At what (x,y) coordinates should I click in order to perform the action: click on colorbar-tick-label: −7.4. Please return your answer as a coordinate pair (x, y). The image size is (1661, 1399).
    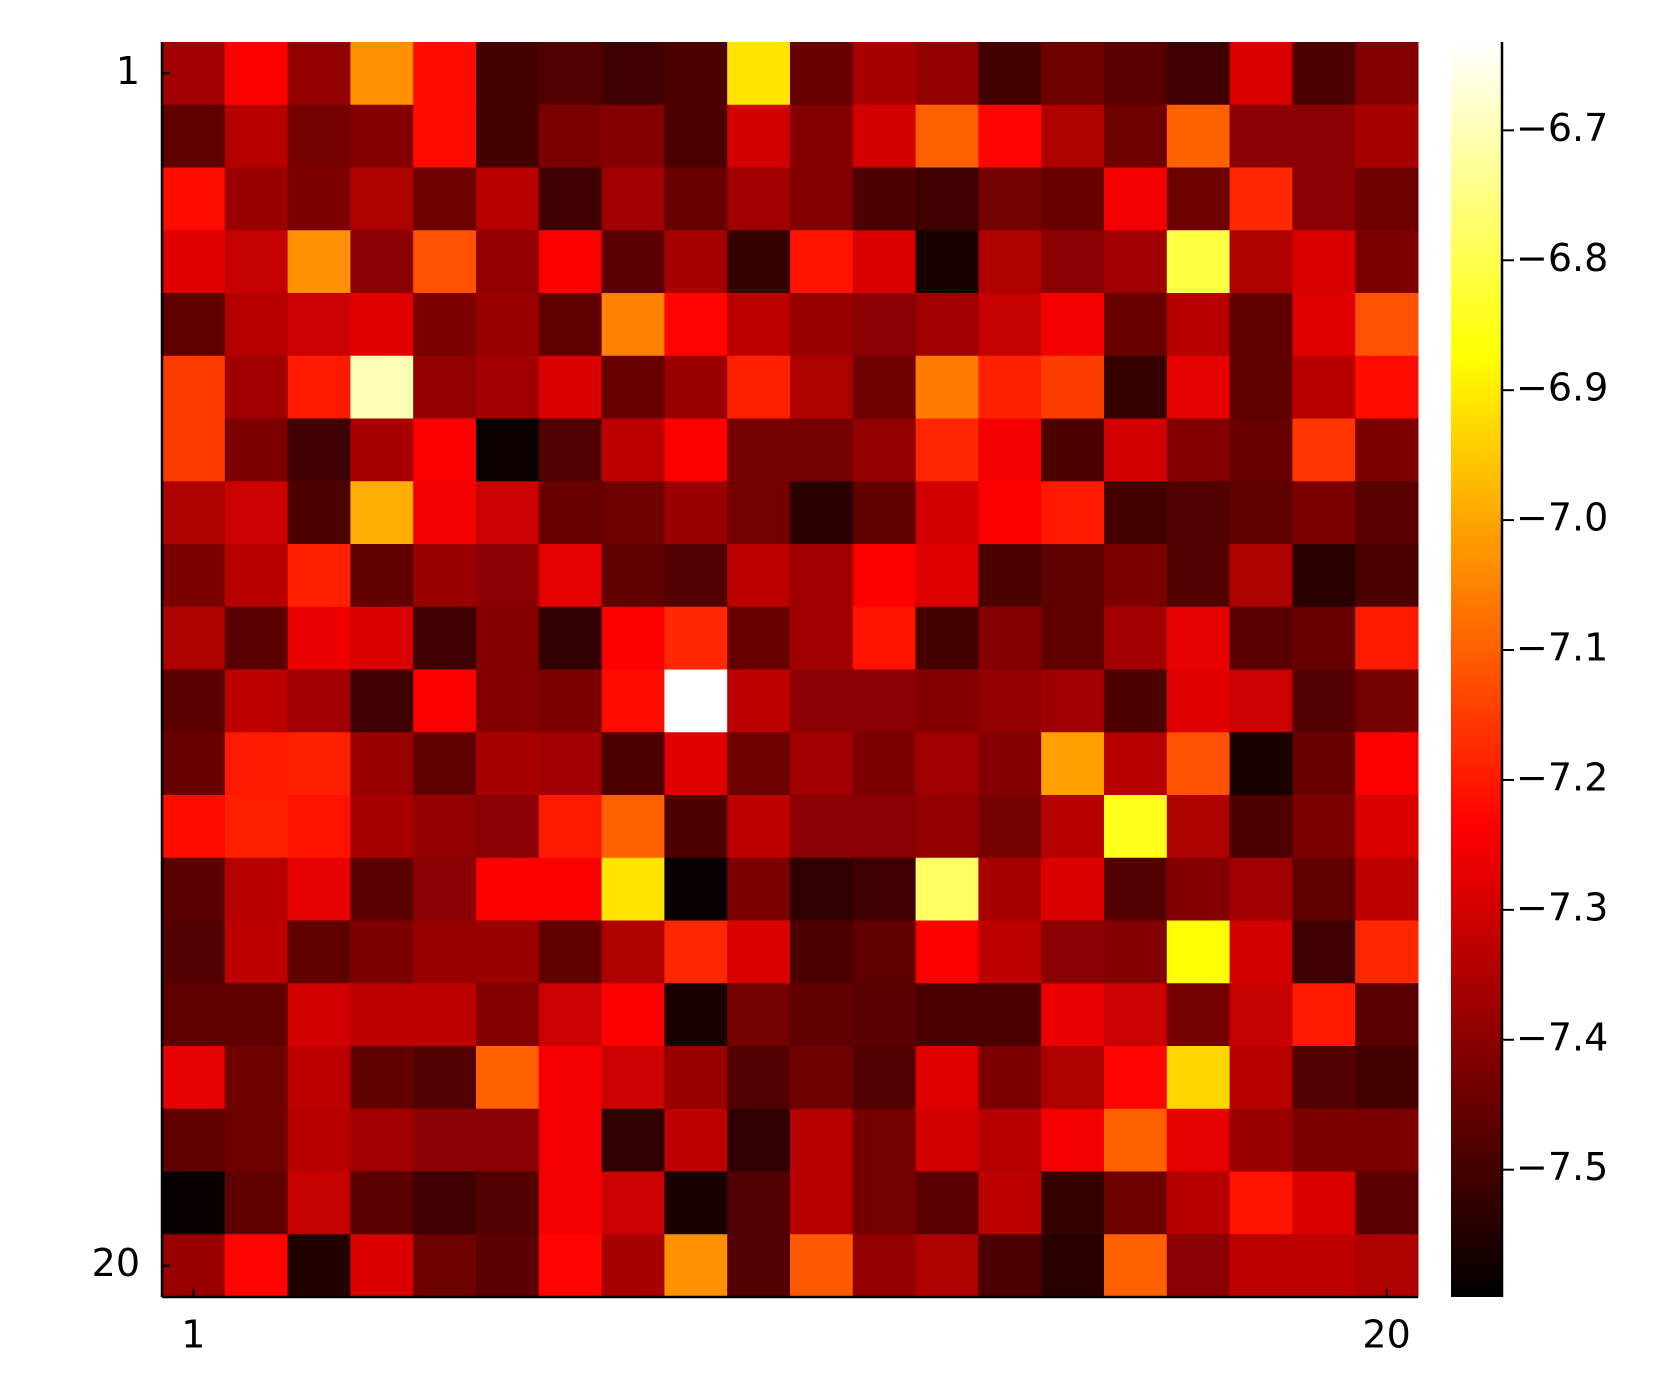
    Looking at the image, I should click on (1562, 1037).